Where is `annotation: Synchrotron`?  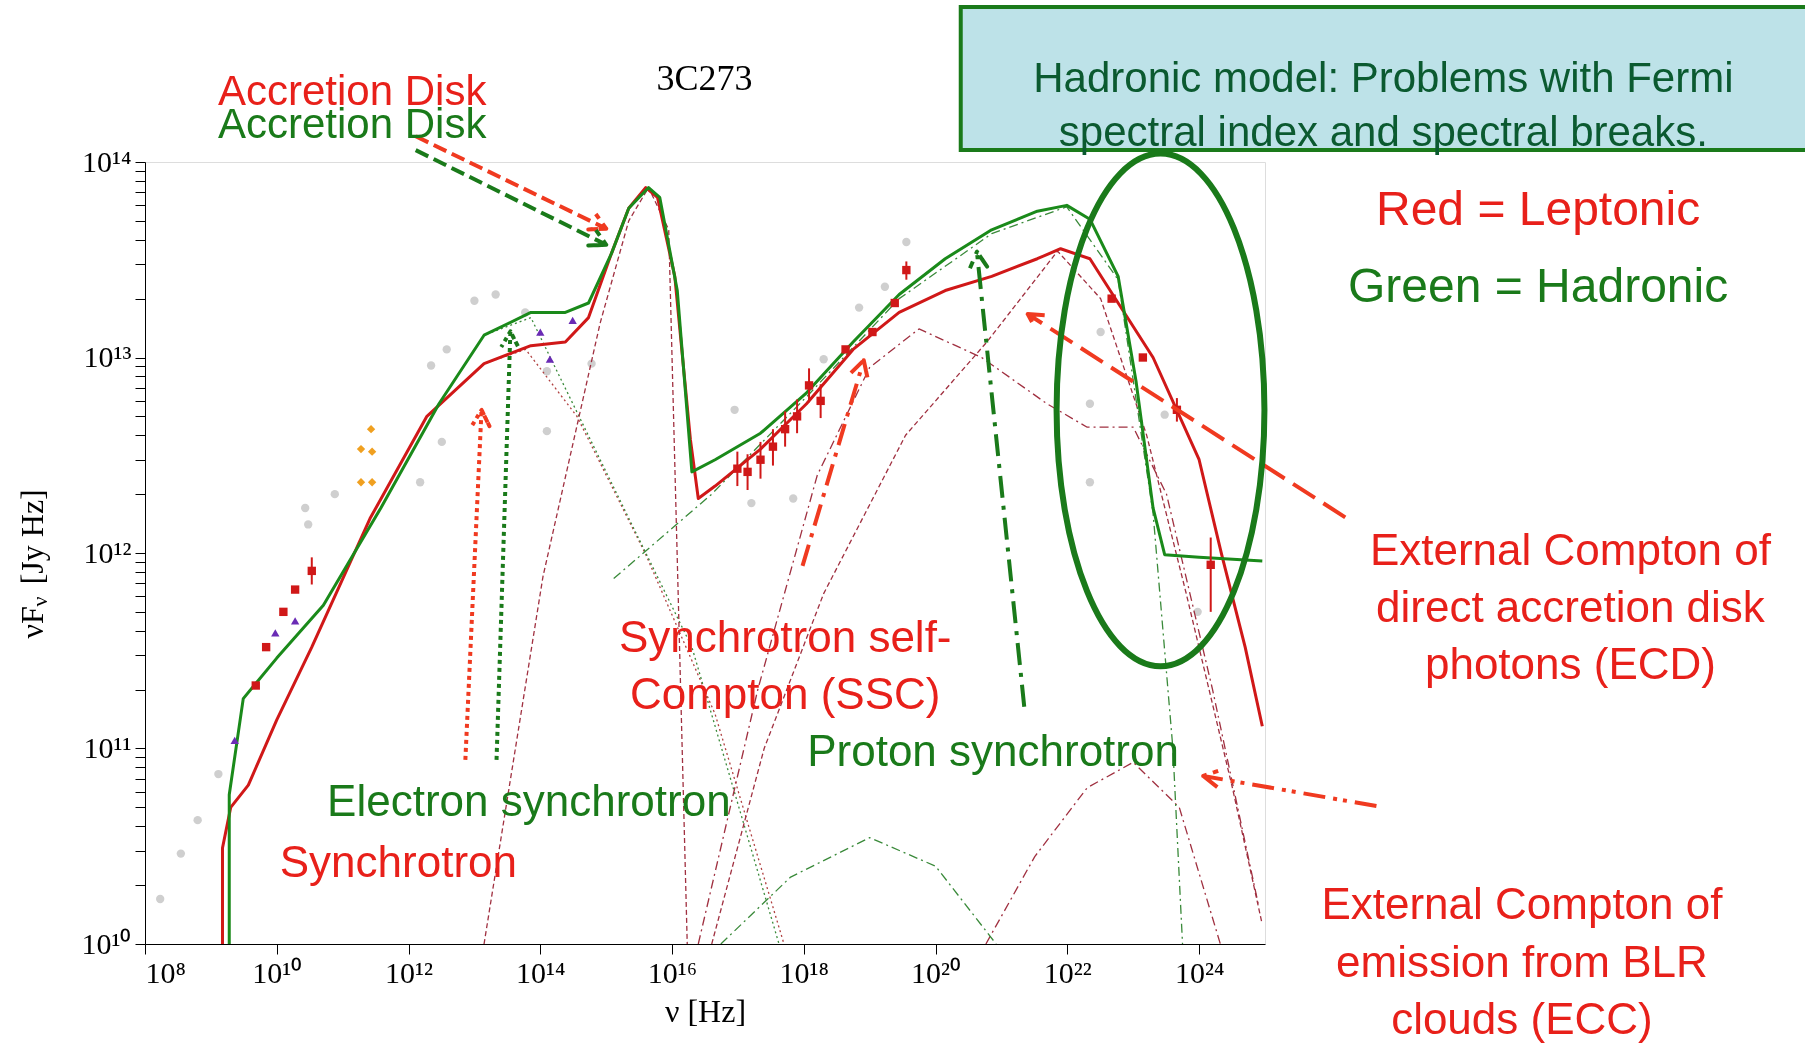 annotation: Synchrotron is located at coordinates (398, 861).